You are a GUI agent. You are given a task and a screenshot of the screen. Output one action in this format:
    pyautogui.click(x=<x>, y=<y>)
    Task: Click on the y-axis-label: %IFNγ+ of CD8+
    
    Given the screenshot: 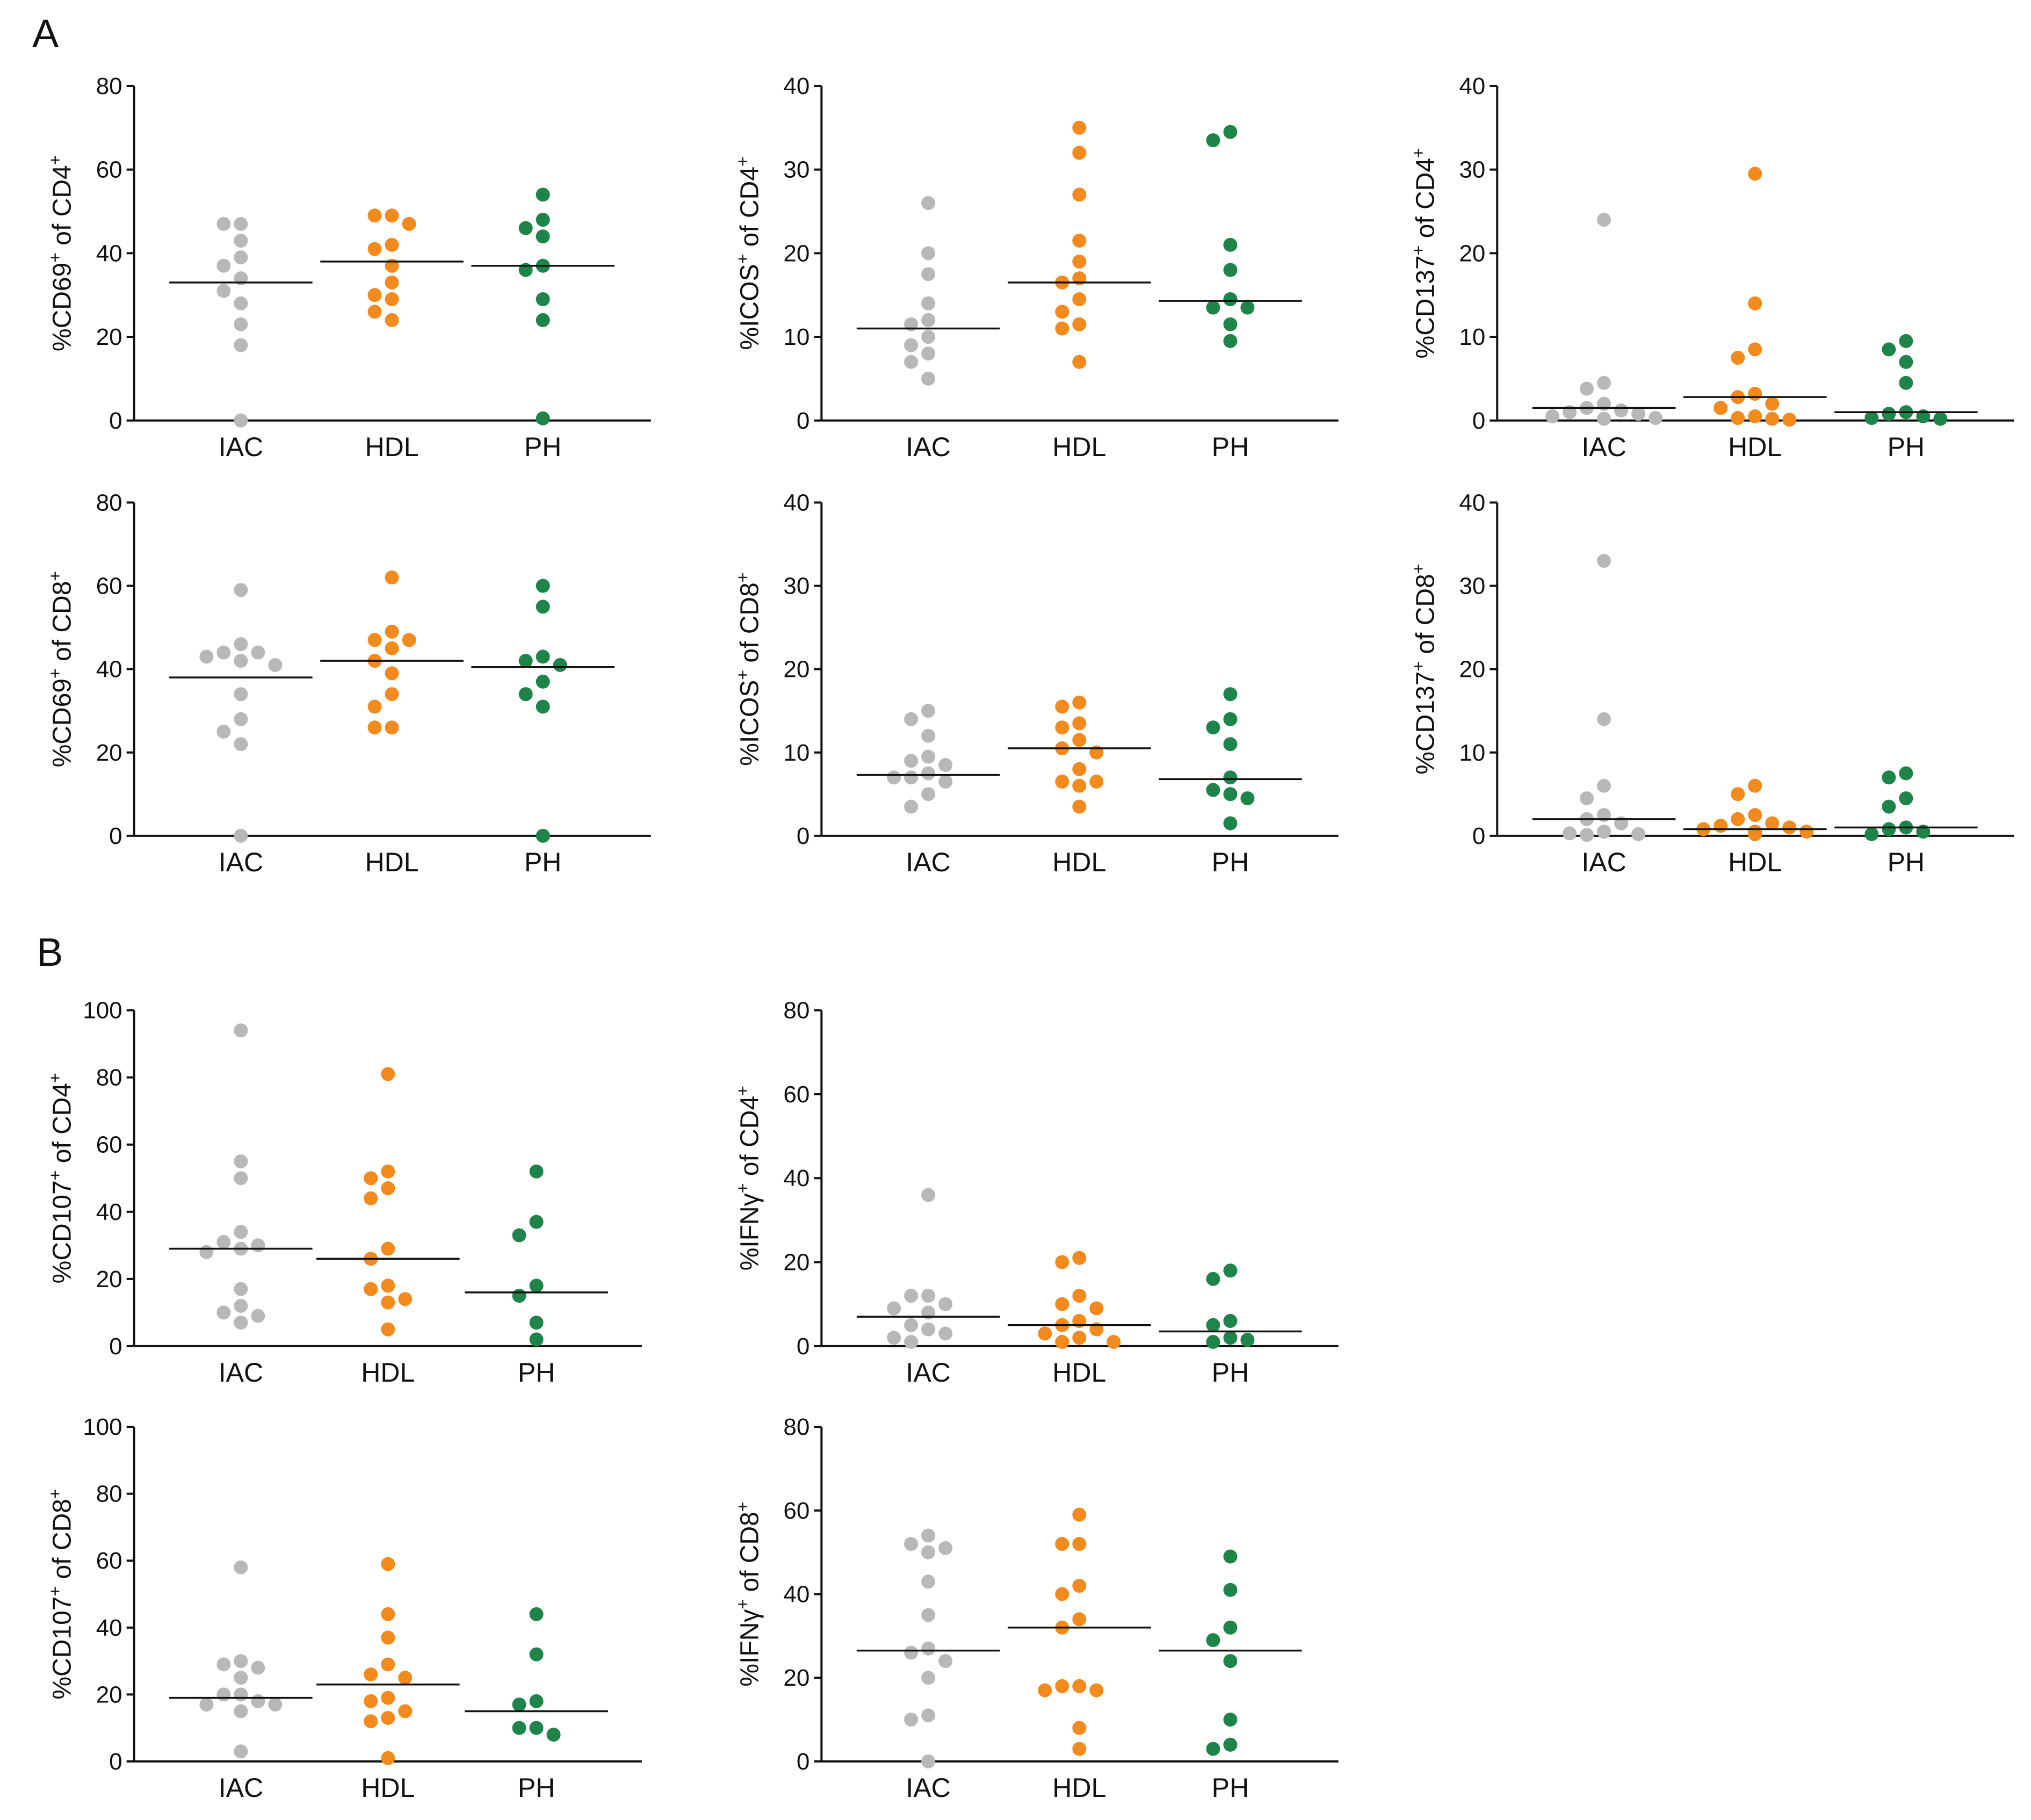 What is the action you would take?
    pyautogui.click(x=748, y=1593)
    